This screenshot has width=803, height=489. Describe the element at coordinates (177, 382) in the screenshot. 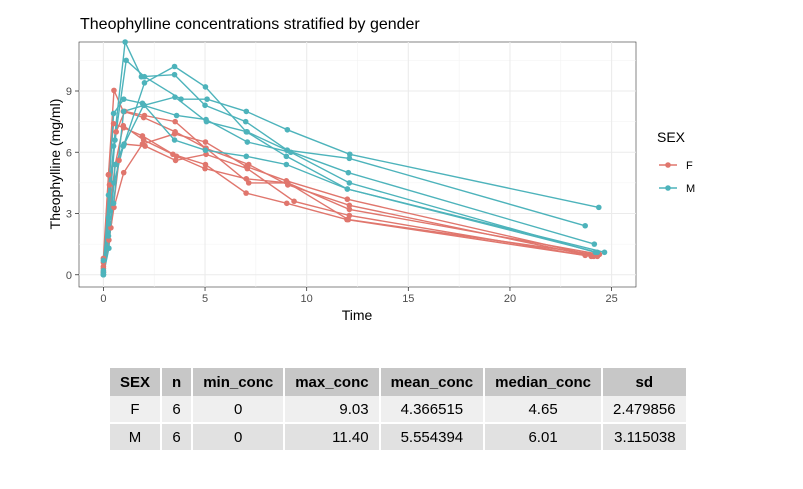

I see `column-header-n: n` at that location.